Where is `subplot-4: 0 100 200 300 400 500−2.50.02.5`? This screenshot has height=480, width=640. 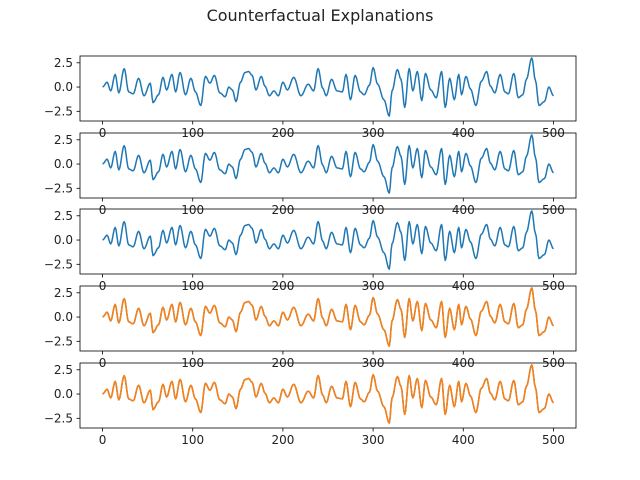
subplot-4: 0 100 200 300 400 500−2.50.02.5 is located at coordinates (310, 327).